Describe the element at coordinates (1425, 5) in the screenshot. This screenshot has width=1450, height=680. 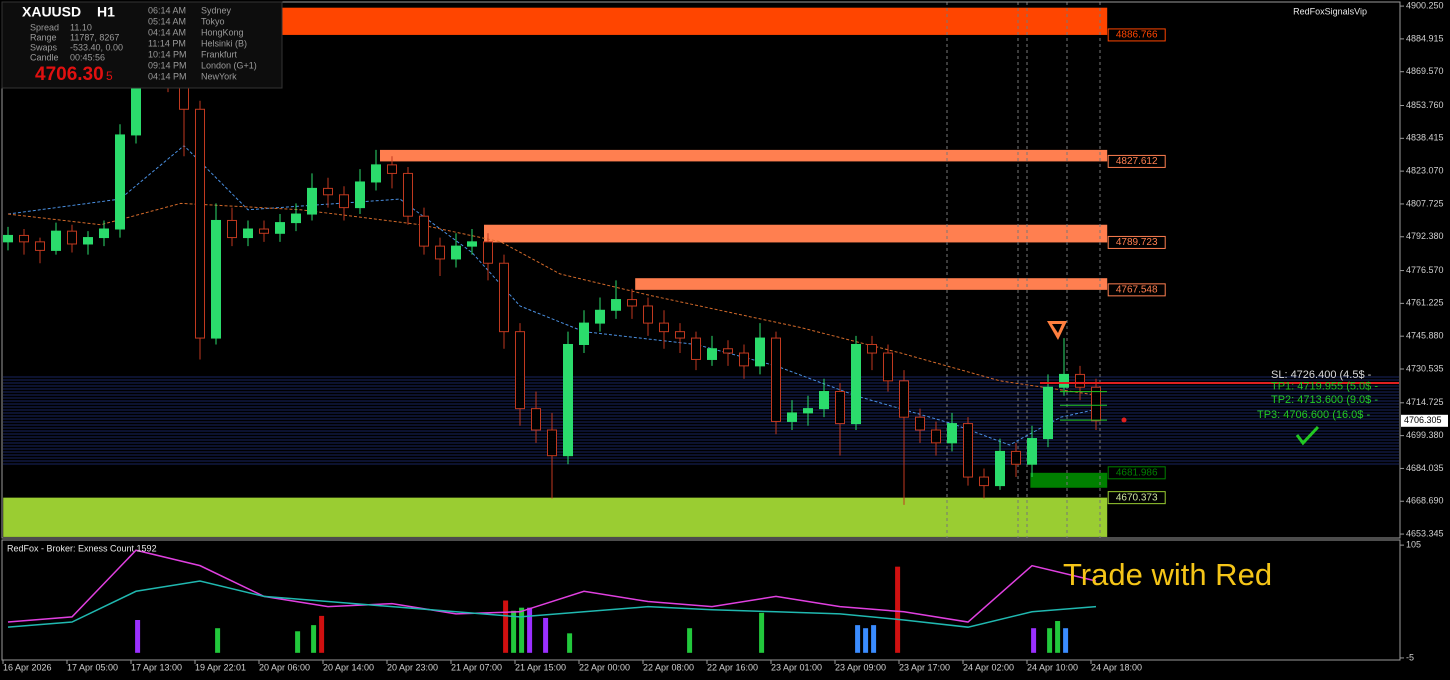
I see `y-tick-label: 4900.250` at that location.